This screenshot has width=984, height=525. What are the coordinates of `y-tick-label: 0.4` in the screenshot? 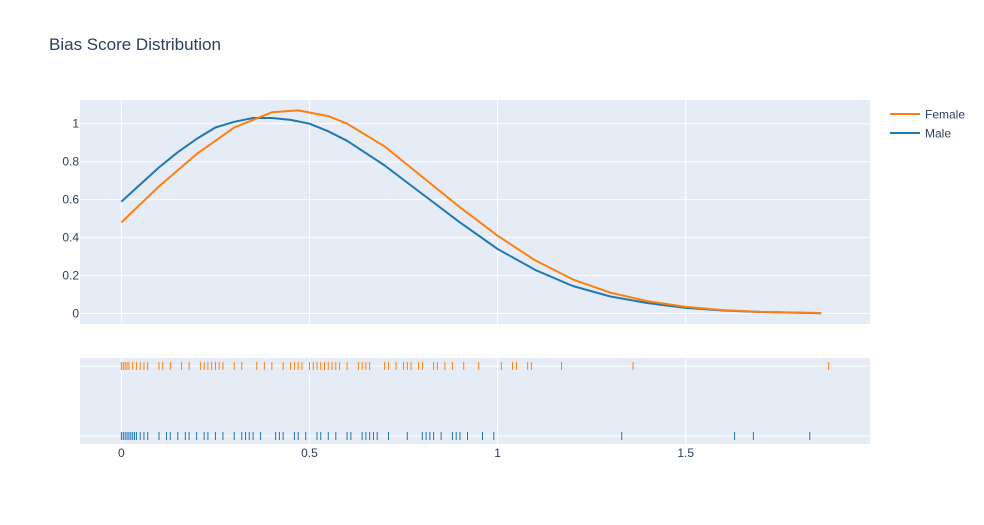 It's located at (70, 238).